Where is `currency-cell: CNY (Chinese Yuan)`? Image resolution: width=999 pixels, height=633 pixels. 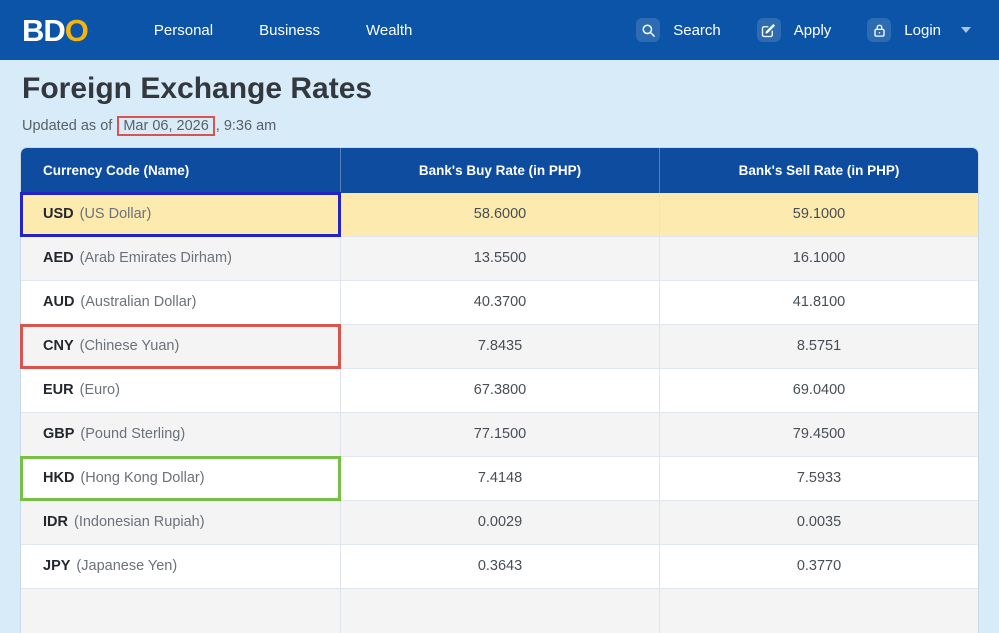
currency-cell: CNY (Chinese Yuan) is located at coordinates (180, 346).